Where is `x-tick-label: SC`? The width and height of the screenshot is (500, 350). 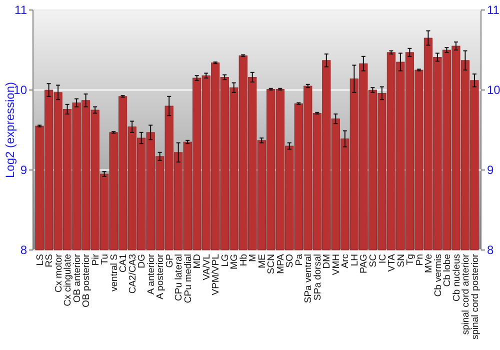
x-tick-label: SC is located at coordinates (373, 261).